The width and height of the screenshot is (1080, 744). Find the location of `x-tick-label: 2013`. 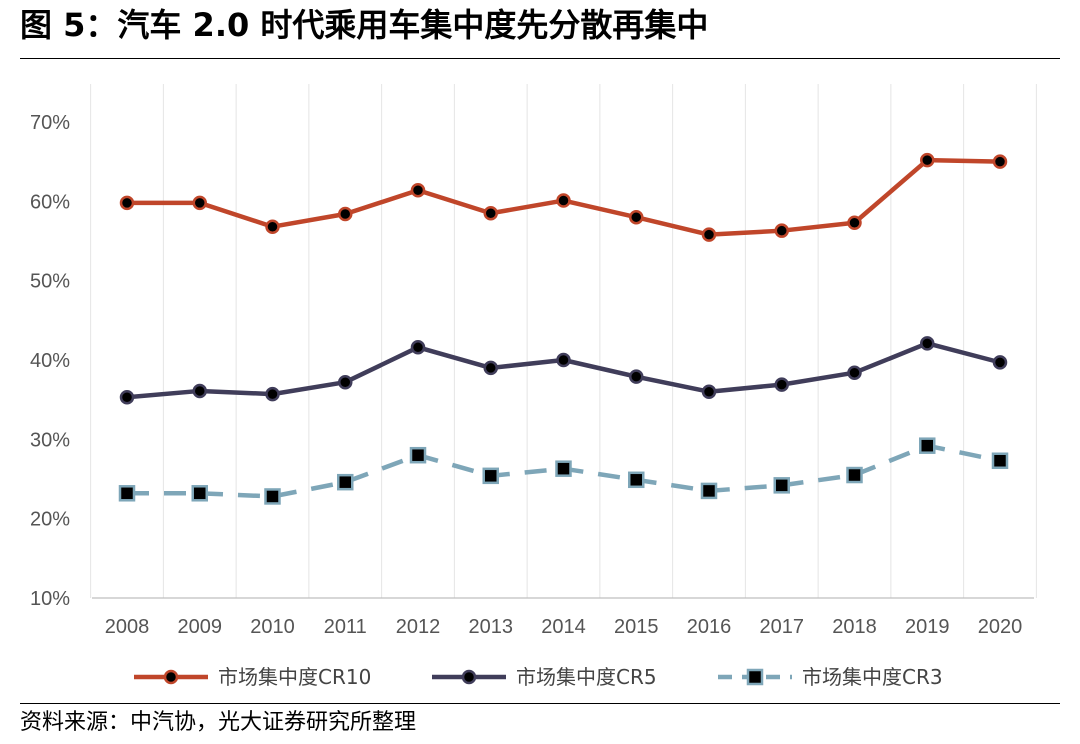

x-tick-label: 2013 is located at coordinates (491, 627).